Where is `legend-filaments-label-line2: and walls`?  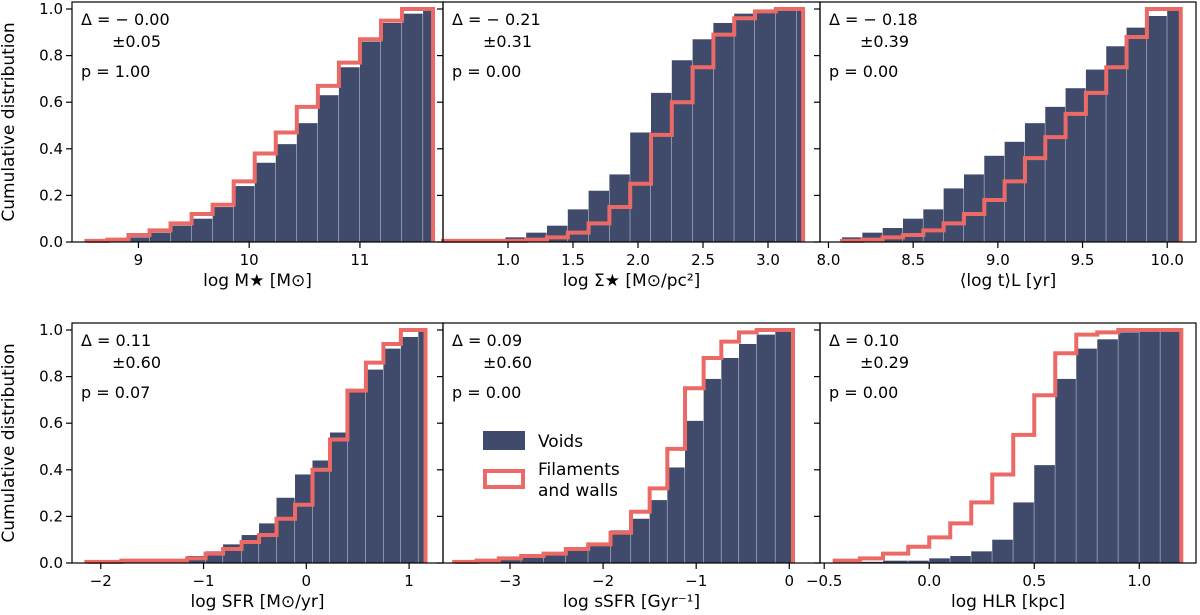
legend-filaments-label-line2: and walls is located at coordinates (578, 491).